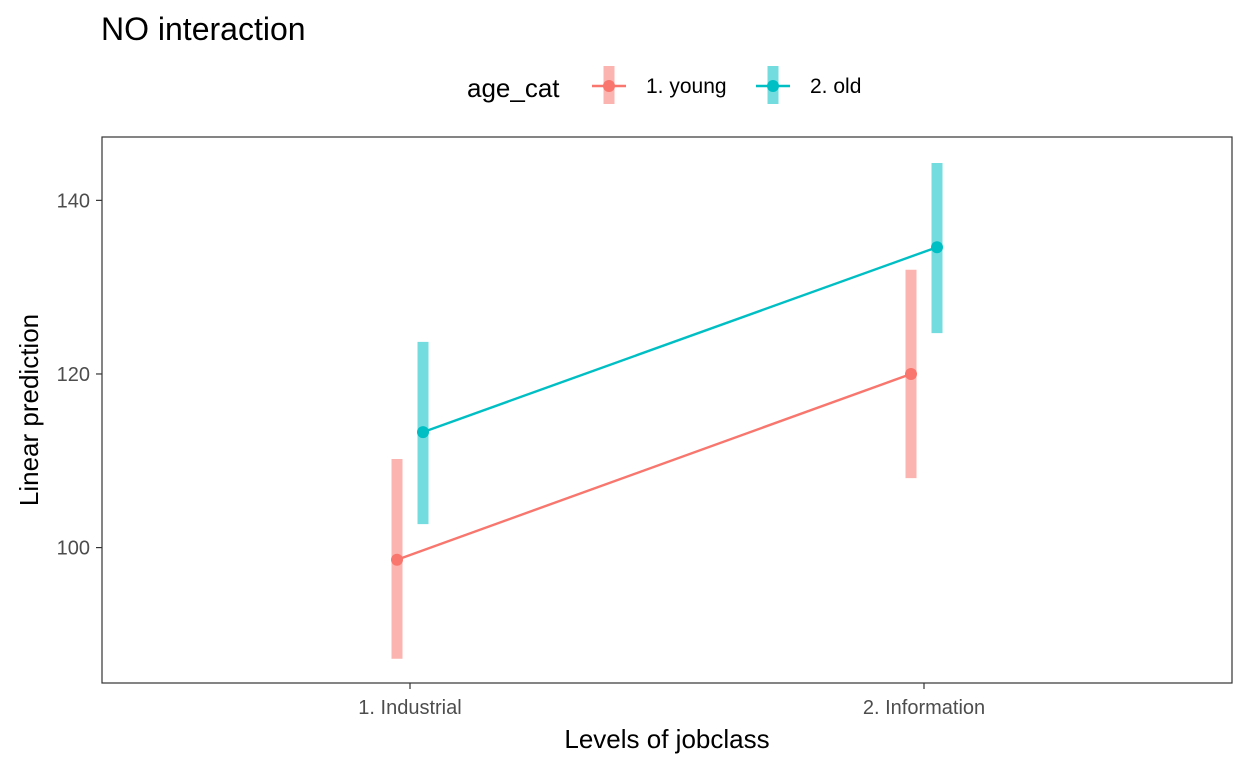 Image resolution: width=1248 pixels, height=768 pixels. I want to click on y-axis-title: Linear prediction, so click(29, 410).